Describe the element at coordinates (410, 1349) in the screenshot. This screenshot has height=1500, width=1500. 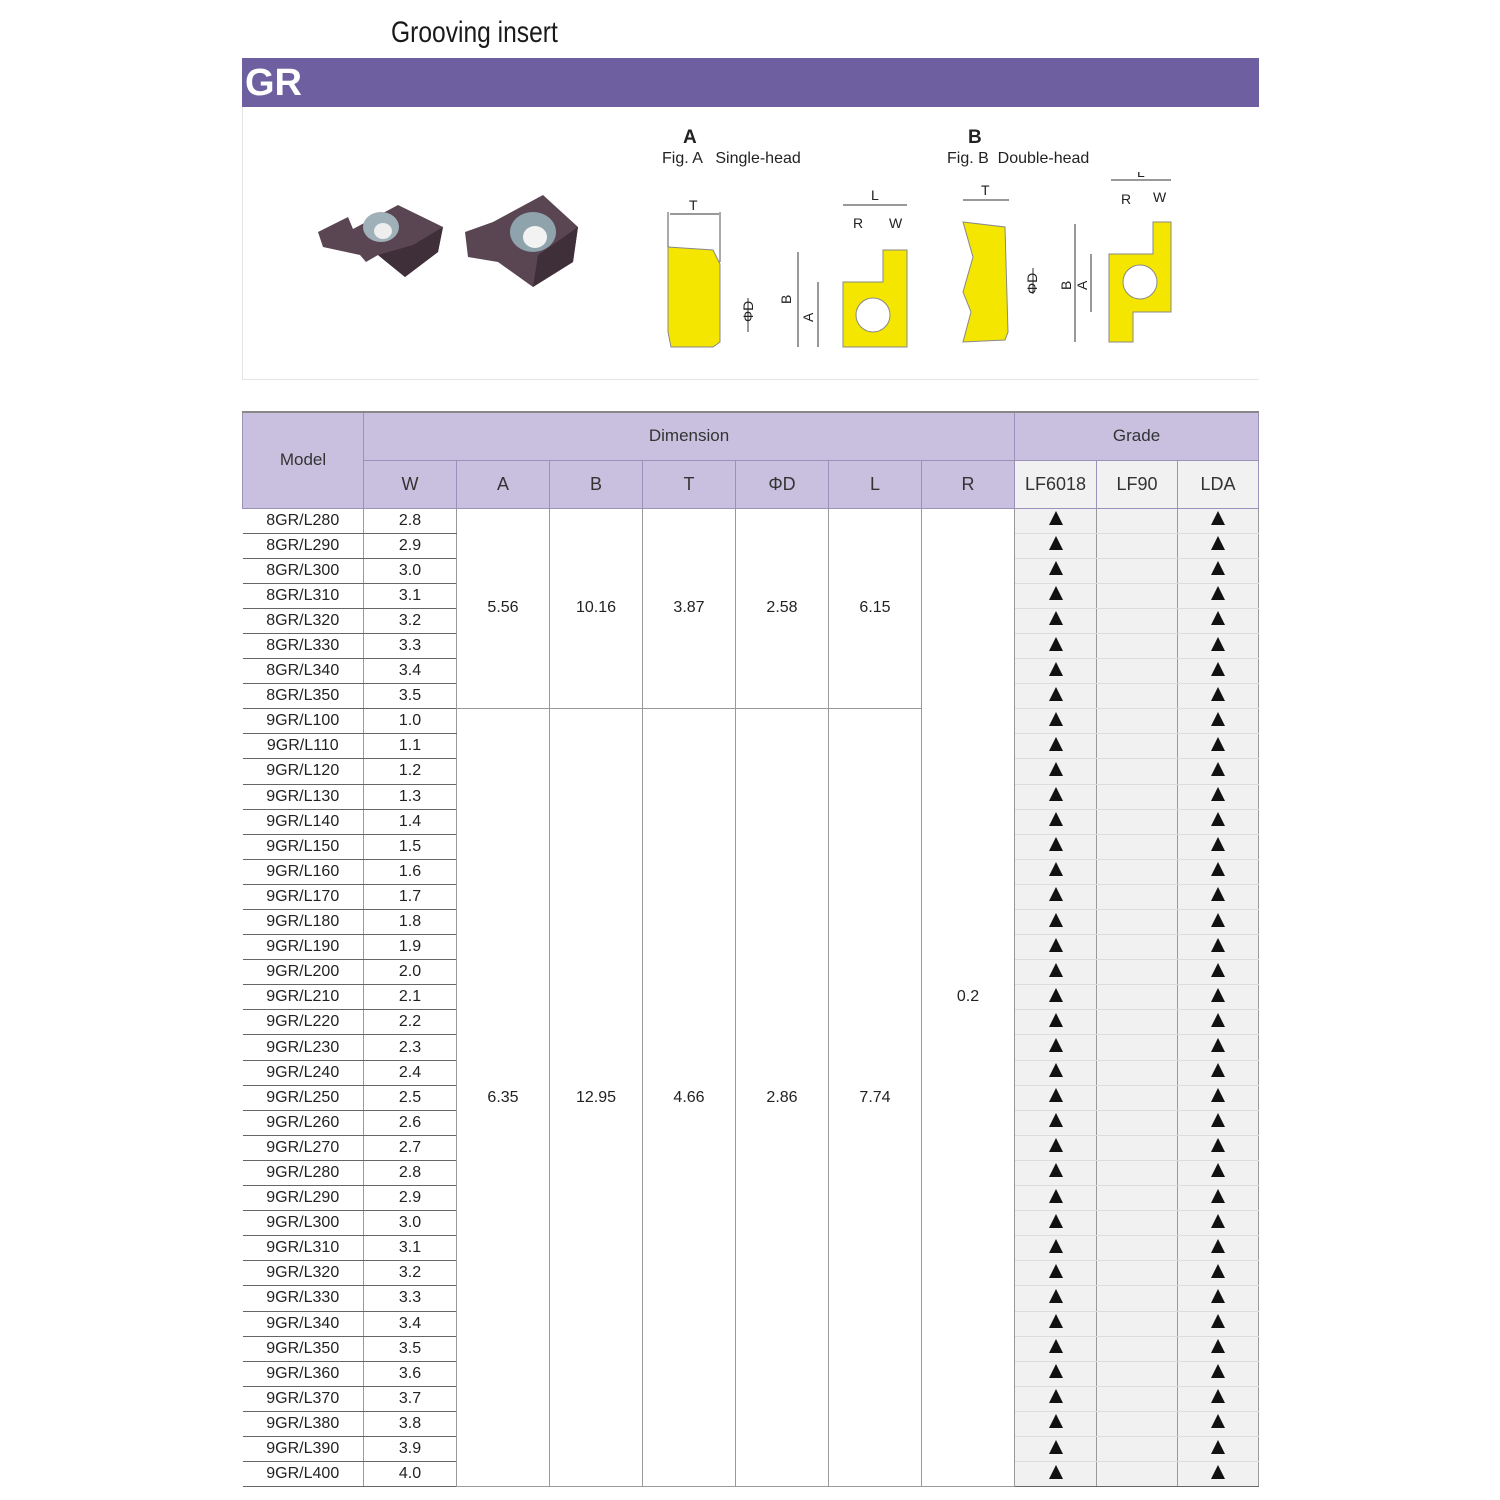
I see `w-cell: 3.5` at that location.